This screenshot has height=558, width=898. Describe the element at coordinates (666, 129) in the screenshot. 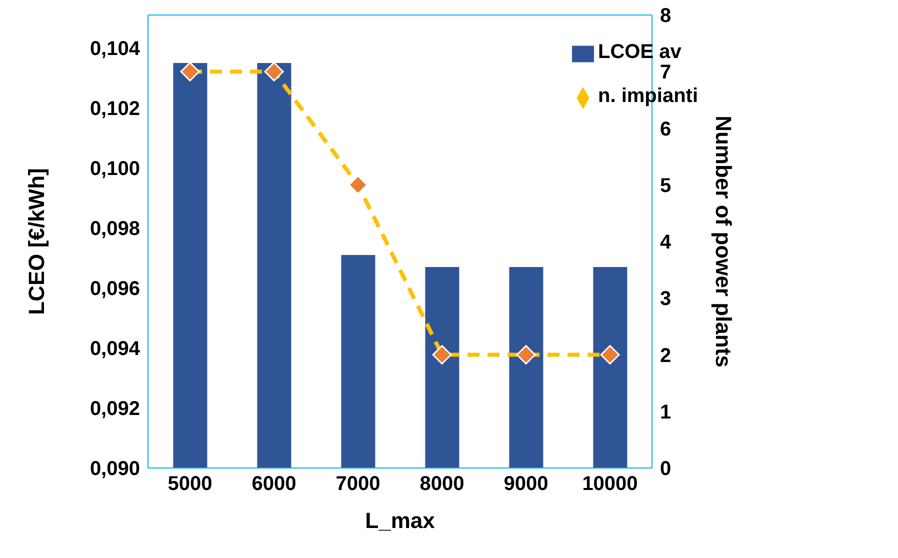

I see `y2-tick-label: 6` at that location.